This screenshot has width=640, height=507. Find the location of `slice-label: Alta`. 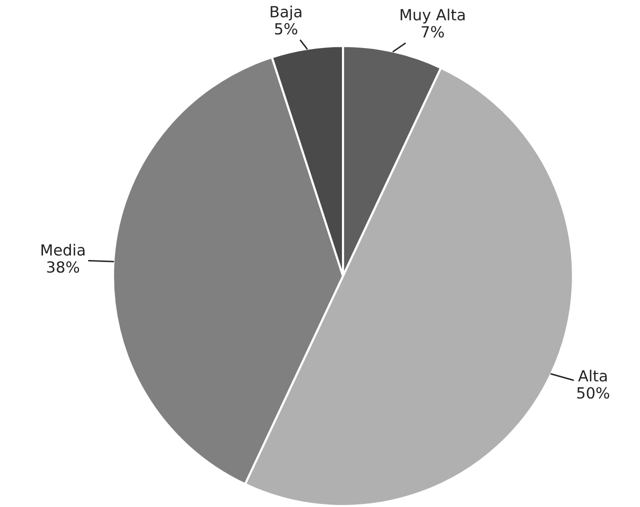

slice-label: Alta is located at coordinates (592, 376).